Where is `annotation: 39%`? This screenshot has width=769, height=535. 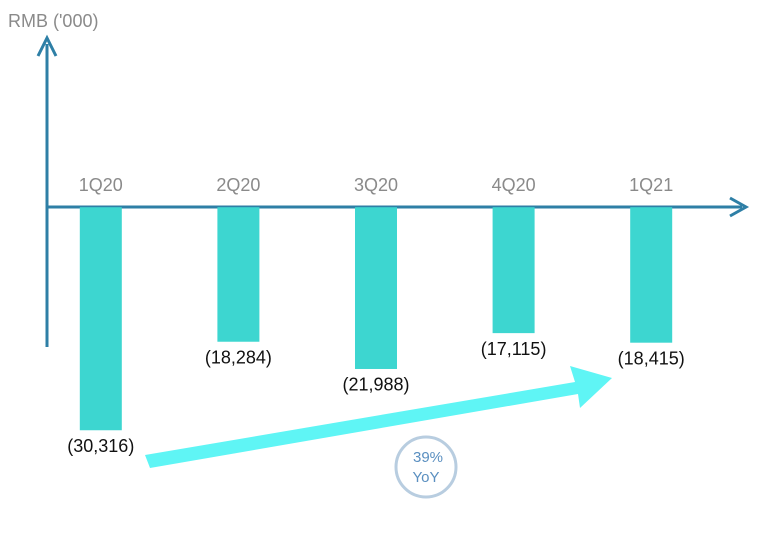
annotation: 39% is located at coordinates (428, 457).